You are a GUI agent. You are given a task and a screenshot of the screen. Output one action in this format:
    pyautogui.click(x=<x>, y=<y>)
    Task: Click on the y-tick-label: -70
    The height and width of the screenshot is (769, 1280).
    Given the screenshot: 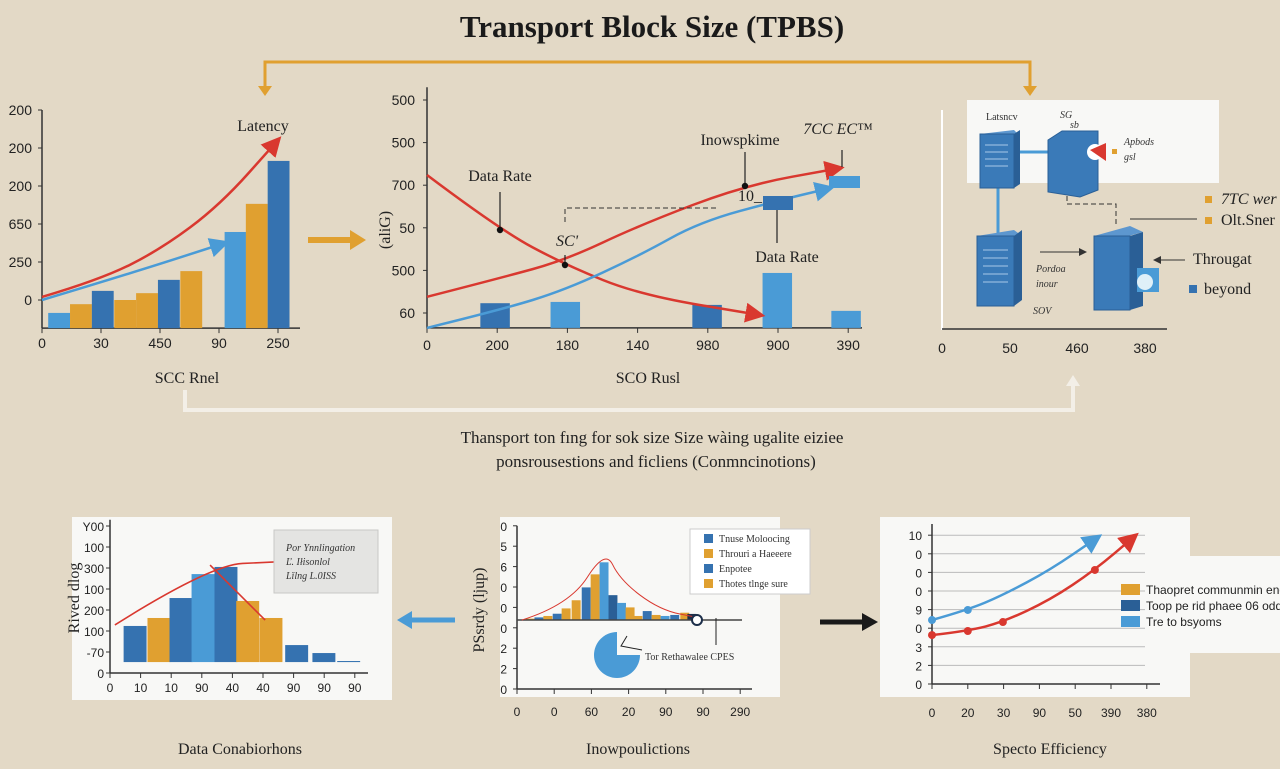 What is the action you would take?
    pyautogui.click(x=96, y=653)
    